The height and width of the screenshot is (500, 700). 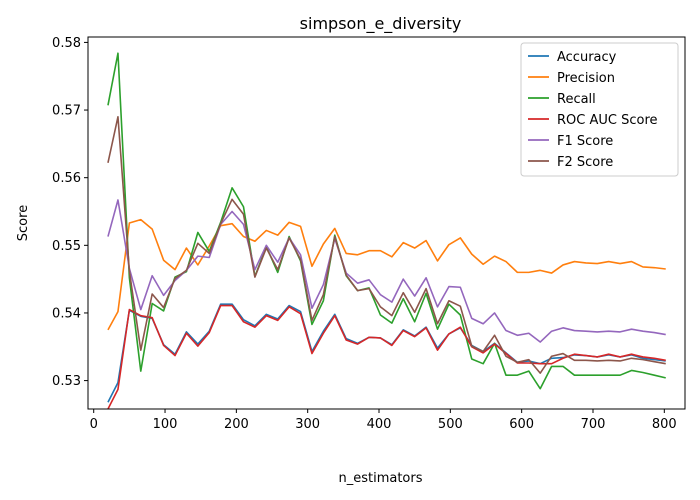 I want to click on x-tick-label: 200, so click(x=236, y=424).